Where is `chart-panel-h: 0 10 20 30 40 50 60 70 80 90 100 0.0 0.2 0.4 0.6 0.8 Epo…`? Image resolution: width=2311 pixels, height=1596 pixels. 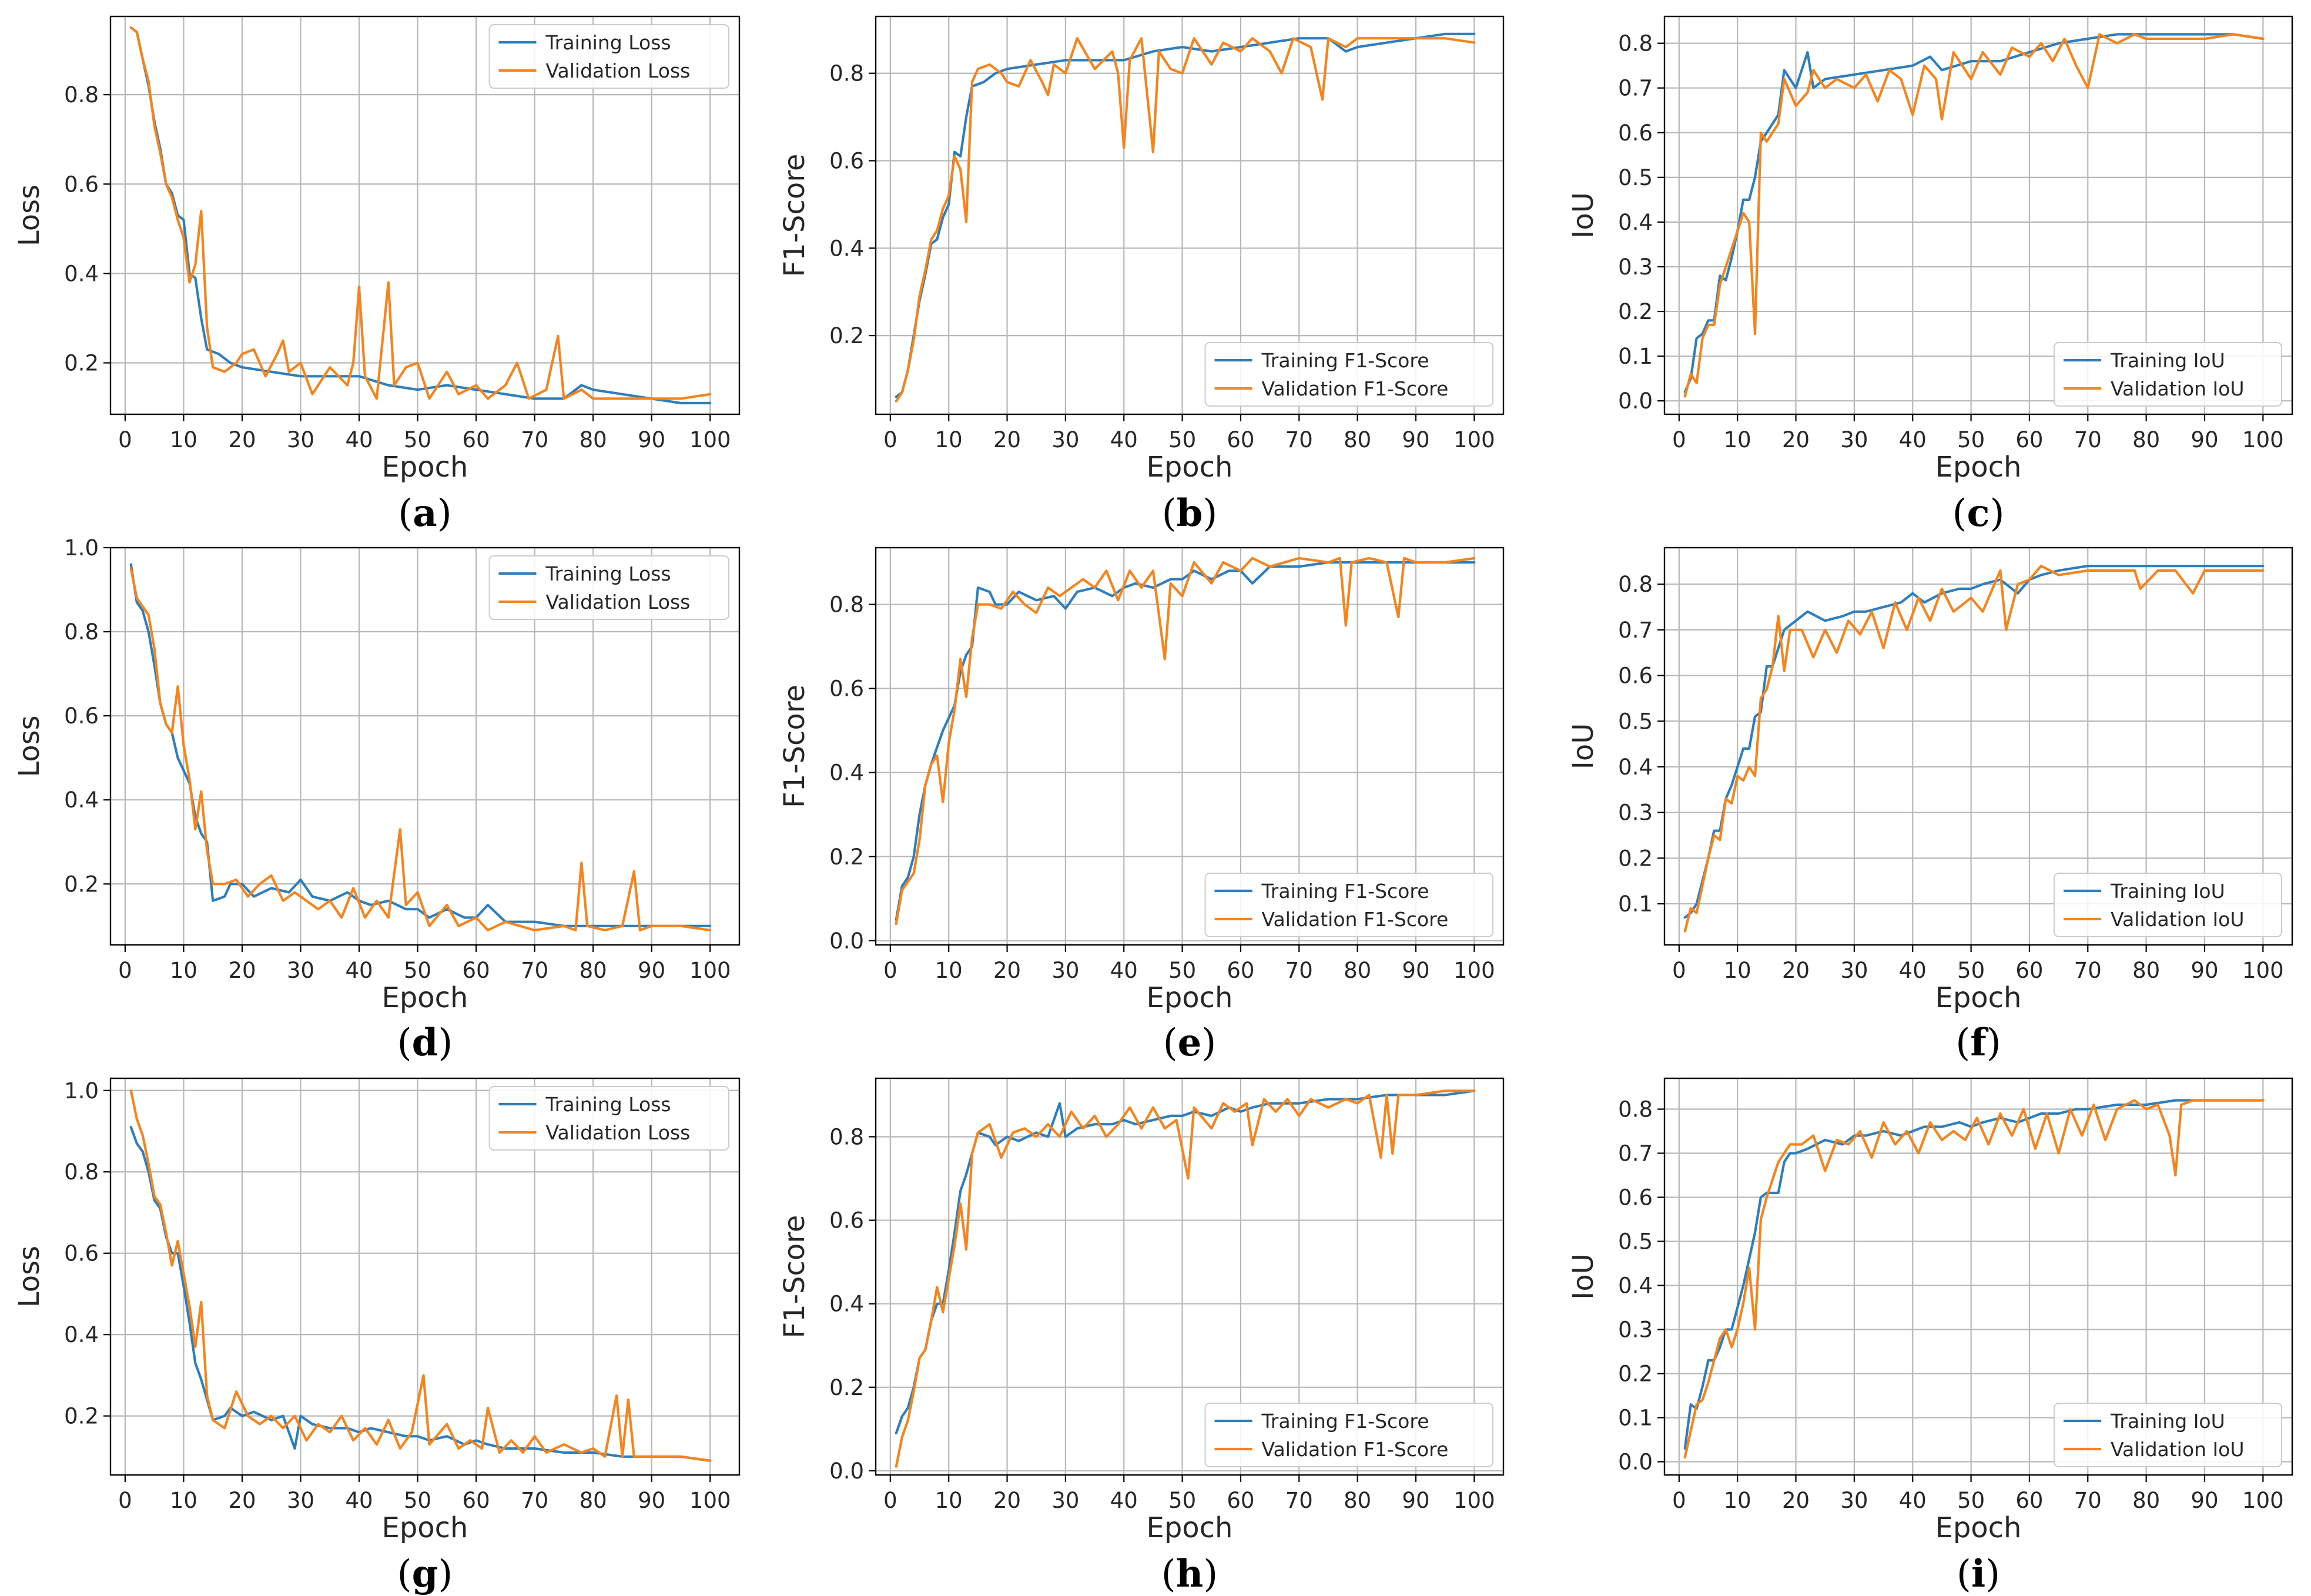 chart-panel-h: 0 10 20 30 40 50 60 70 80 90 100 0.0 0.2 0.4 0.6 0.8 Epo… is located at coordinates (1141, 1337).